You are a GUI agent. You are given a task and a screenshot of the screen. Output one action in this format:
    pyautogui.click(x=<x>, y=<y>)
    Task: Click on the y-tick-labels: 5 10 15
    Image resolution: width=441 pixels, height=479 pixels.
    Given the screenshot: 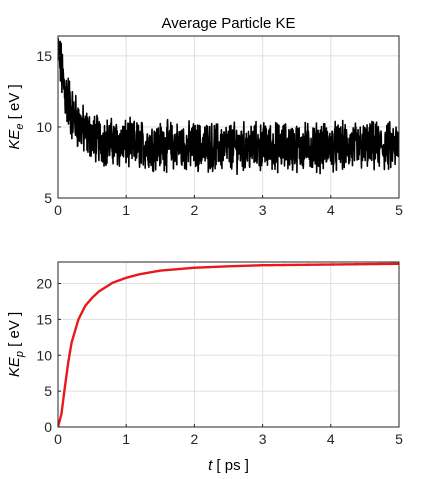 What is the action you would take?
    pyautogui.click(x=48, y=127)
    